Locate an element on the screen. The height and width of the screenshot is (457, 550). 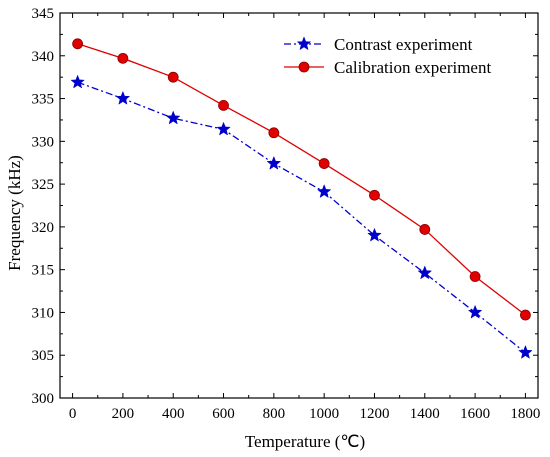
legend-entry: Contrast experiment is located at coordinates (378, 44).